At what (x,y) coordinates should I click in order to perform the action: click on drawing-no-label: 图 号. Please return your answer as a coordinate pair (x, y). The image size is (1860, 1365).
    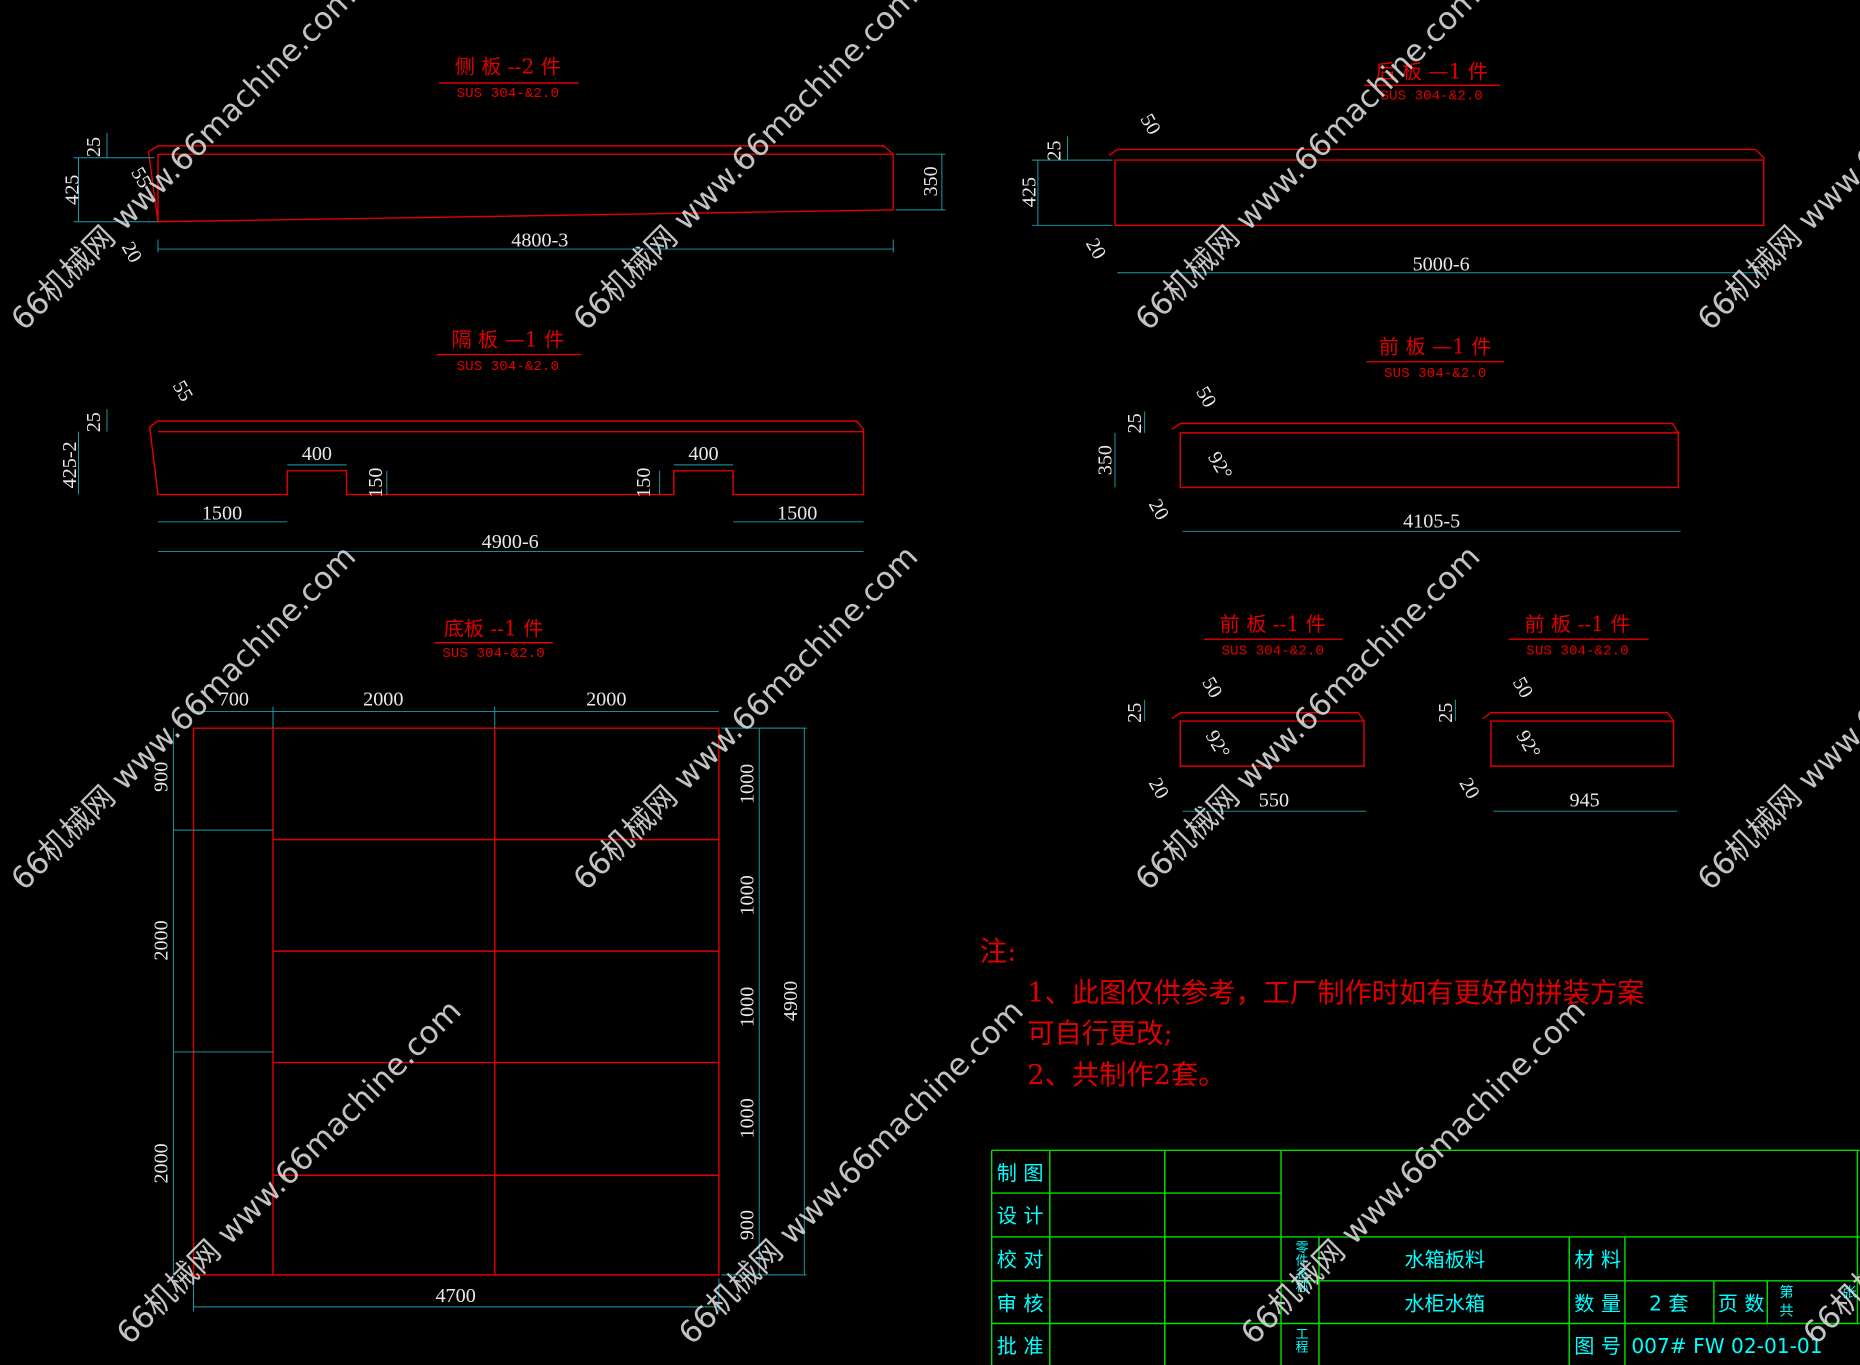
    Looking at the image, I should click on (1597, 1346).